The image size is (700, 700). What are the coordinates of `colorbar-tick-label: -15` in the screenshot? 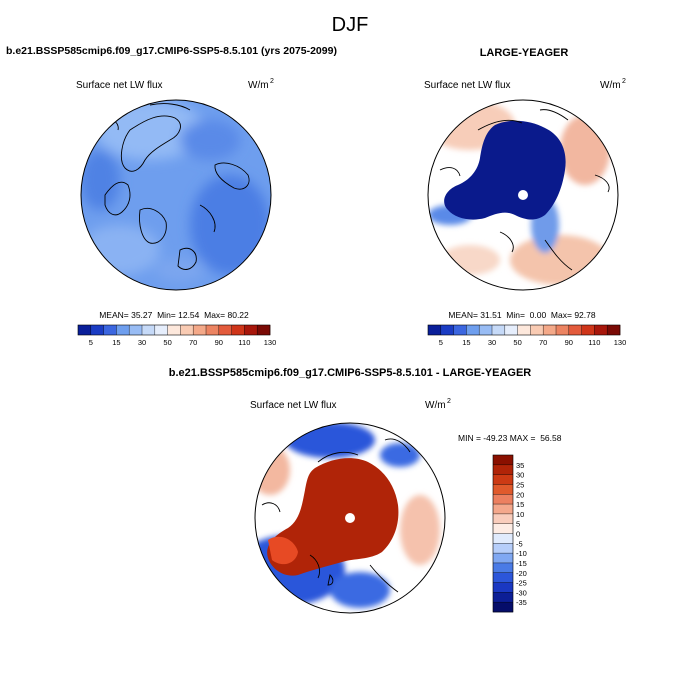 It's located at (521, 563).